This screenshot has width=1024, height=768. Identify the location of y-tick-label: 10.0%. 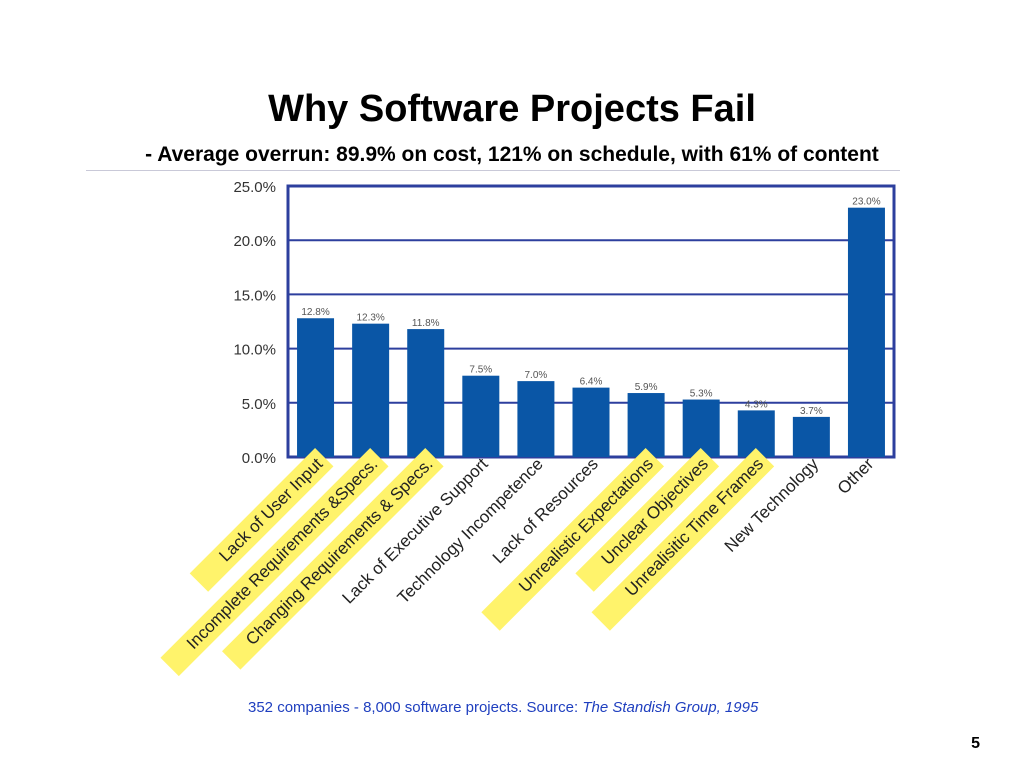
(254, 350).